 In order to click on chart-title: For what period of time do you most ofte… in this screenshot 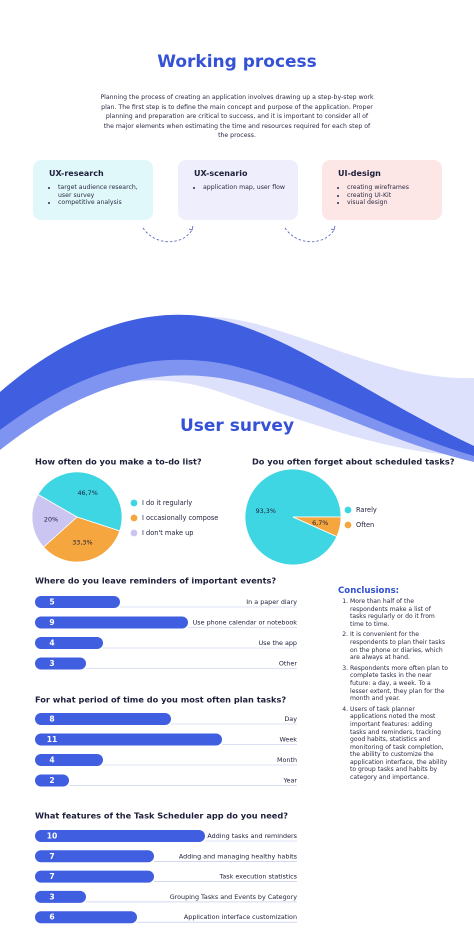, I will do `click(160, 700)`.